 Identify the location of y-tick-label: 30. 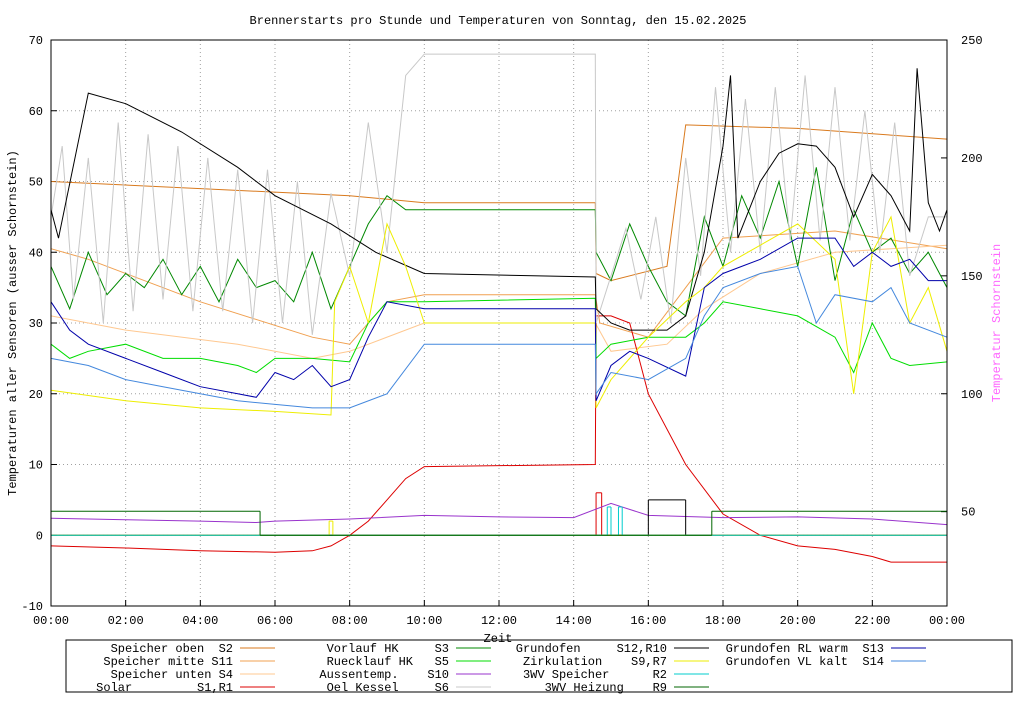
(36, 324).